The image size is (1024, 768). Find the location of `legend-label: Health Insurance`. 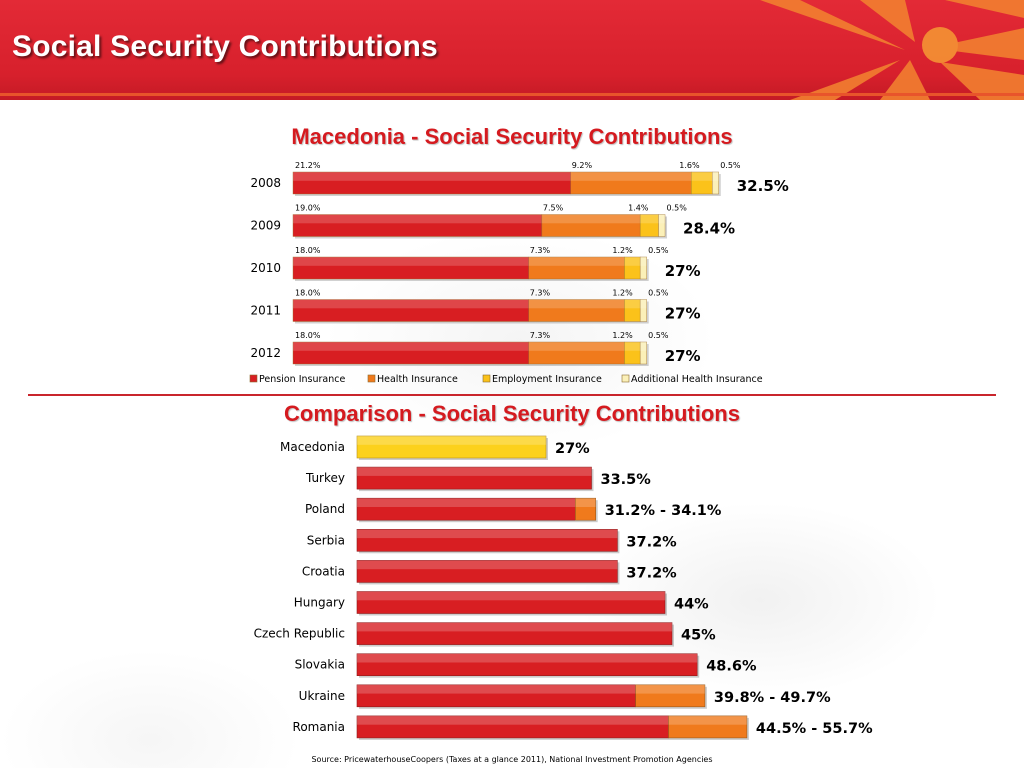

legend-label: Health Insurance is located at coordinates (417, 379).